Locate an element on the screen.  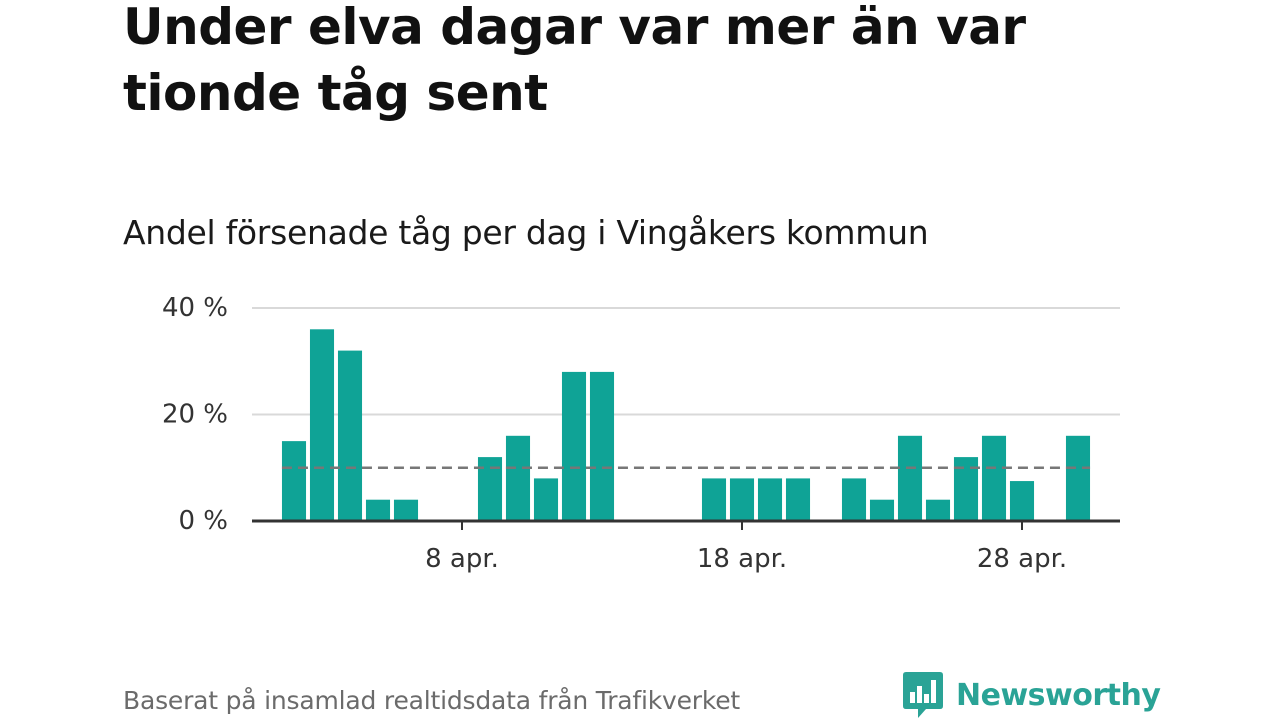
bar-chart-speech-bubble-icon is located at coordinates (923, 695).